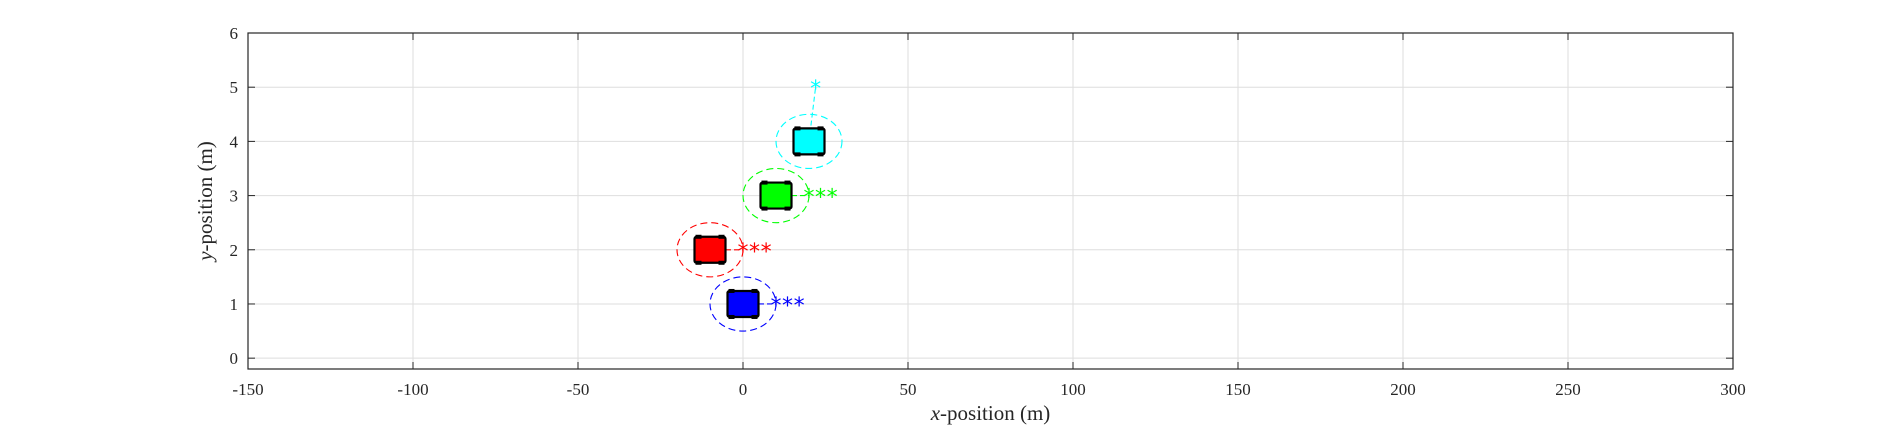  I want to click on y-tick-label: 5, so click(234, 87).